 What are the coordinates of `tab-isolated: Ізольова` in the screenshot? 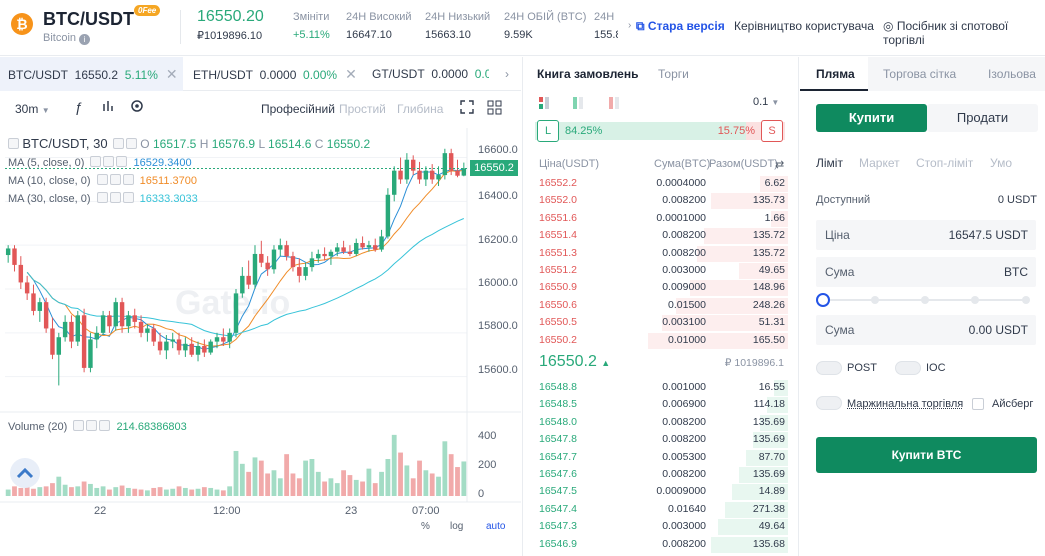 It's located at (1012, 74).